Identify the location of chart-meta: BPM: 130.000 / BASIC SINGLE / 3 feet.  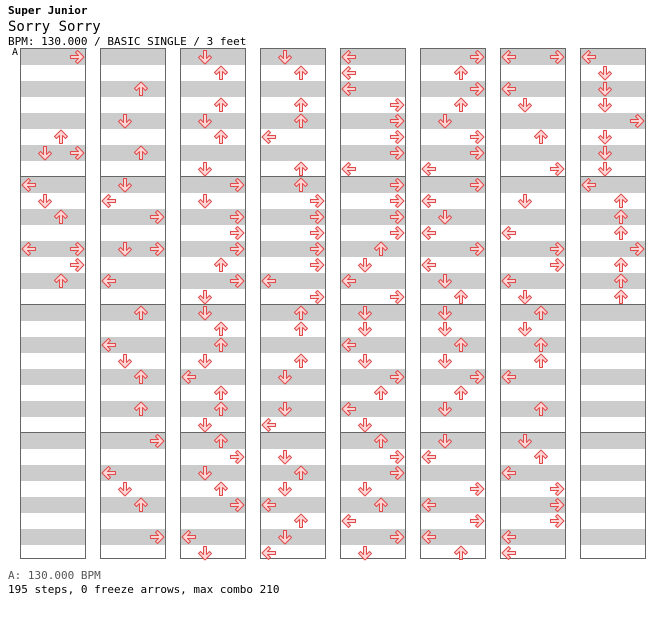
(127, 41).